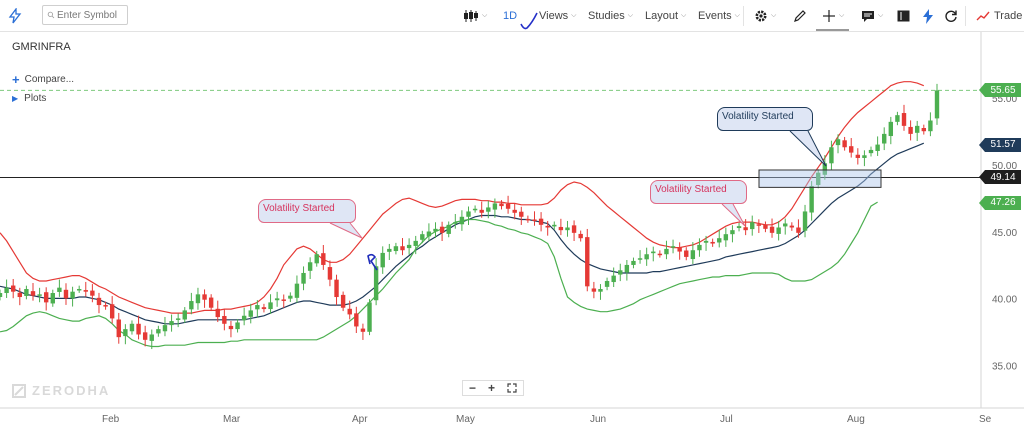 The width and height of the screenshot is (1024, 440). Describe the element at coordinates (471, 16) in the screenshot. I see `candles-icon` at that location.